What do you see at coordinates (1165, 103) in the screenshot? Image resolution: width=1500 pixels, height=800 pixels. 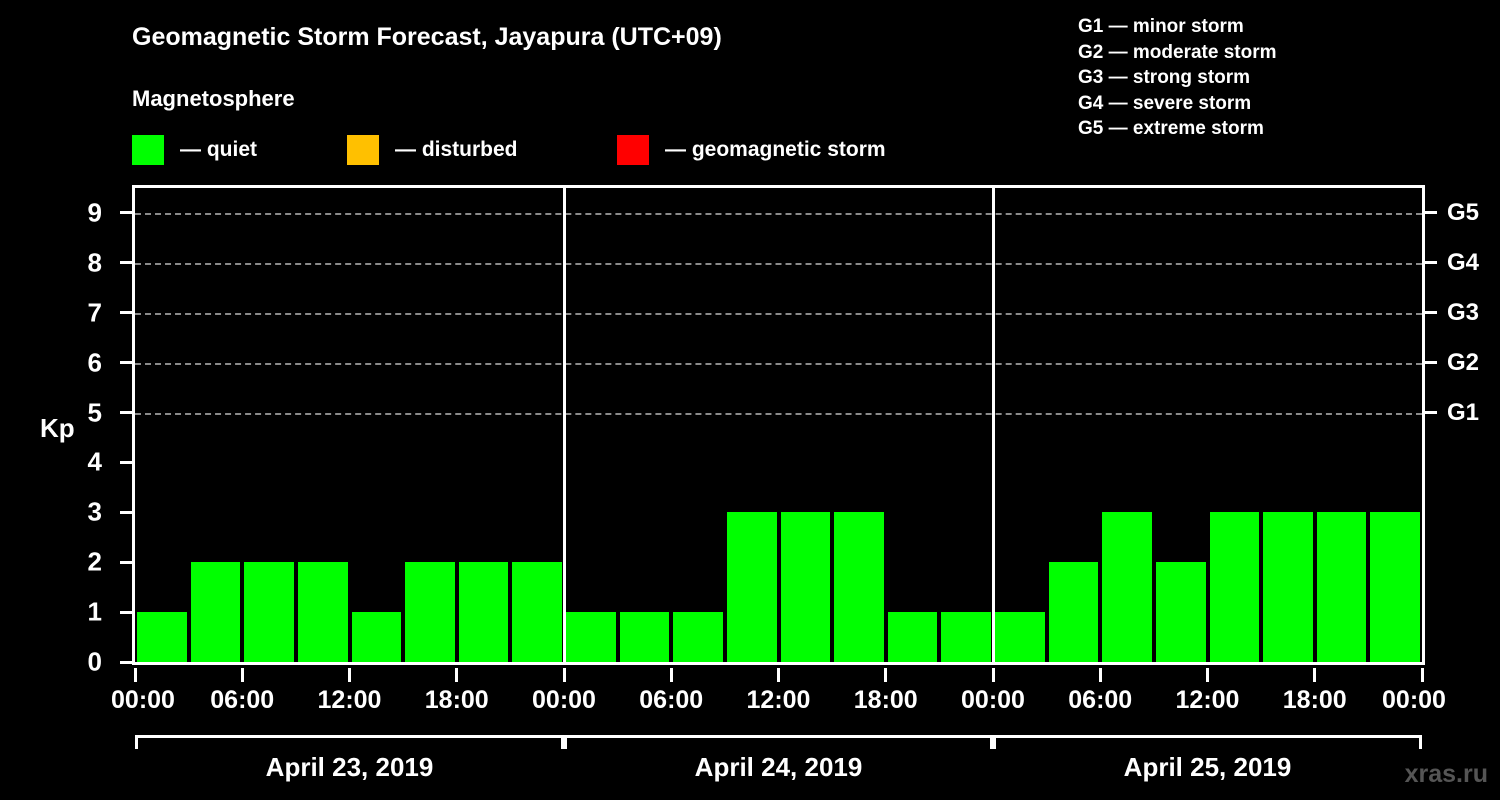 I see `g-scale-row: G4 — severe storm` at bounding box center [1165, 103].